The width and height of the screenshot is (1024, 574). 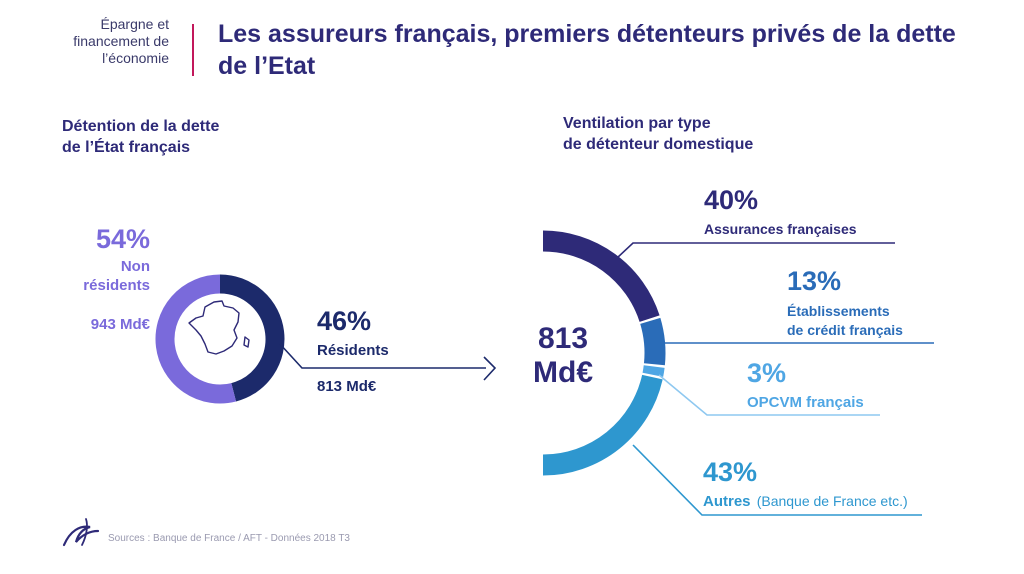 What do you see at coordinates (141, 126) in the screenshot?
I see `left-subtitle-line: Détention de la dette` at bounding box center [141, 126].